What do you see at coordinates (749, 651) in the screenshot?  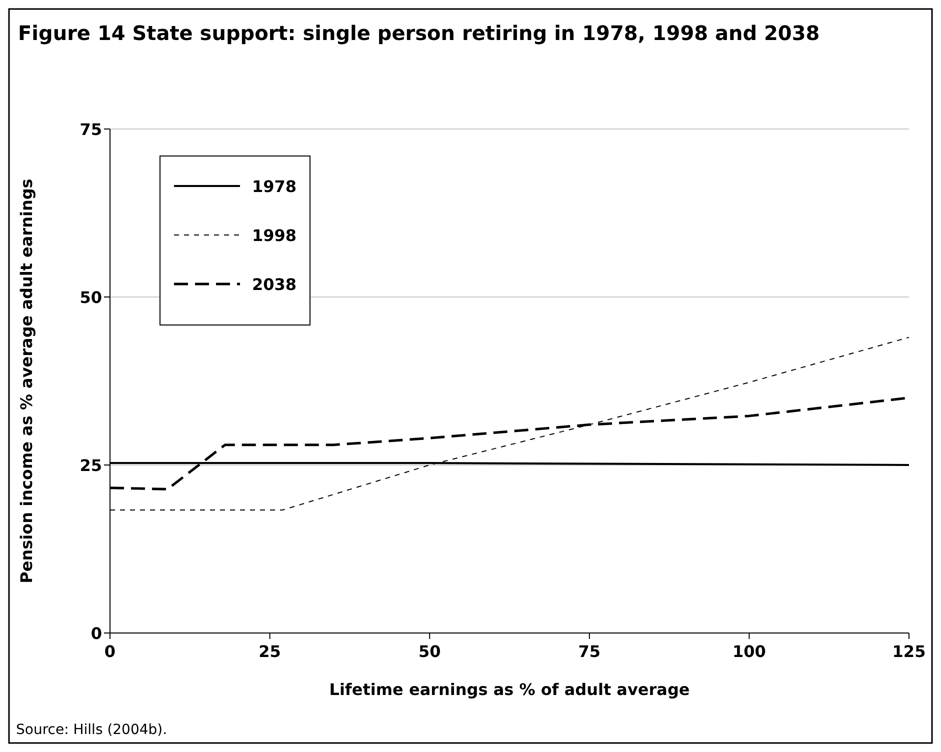 I see `x-tick-label: 100` at bounding box center [749, 651].